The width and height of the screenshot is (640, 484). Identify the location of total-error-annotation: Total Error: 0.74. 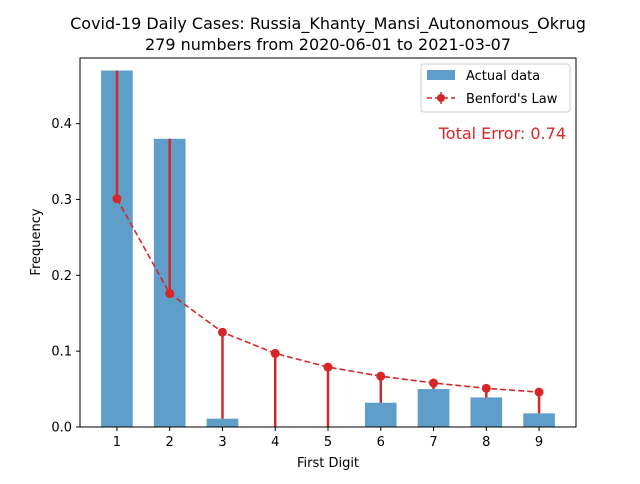
(502, 133).